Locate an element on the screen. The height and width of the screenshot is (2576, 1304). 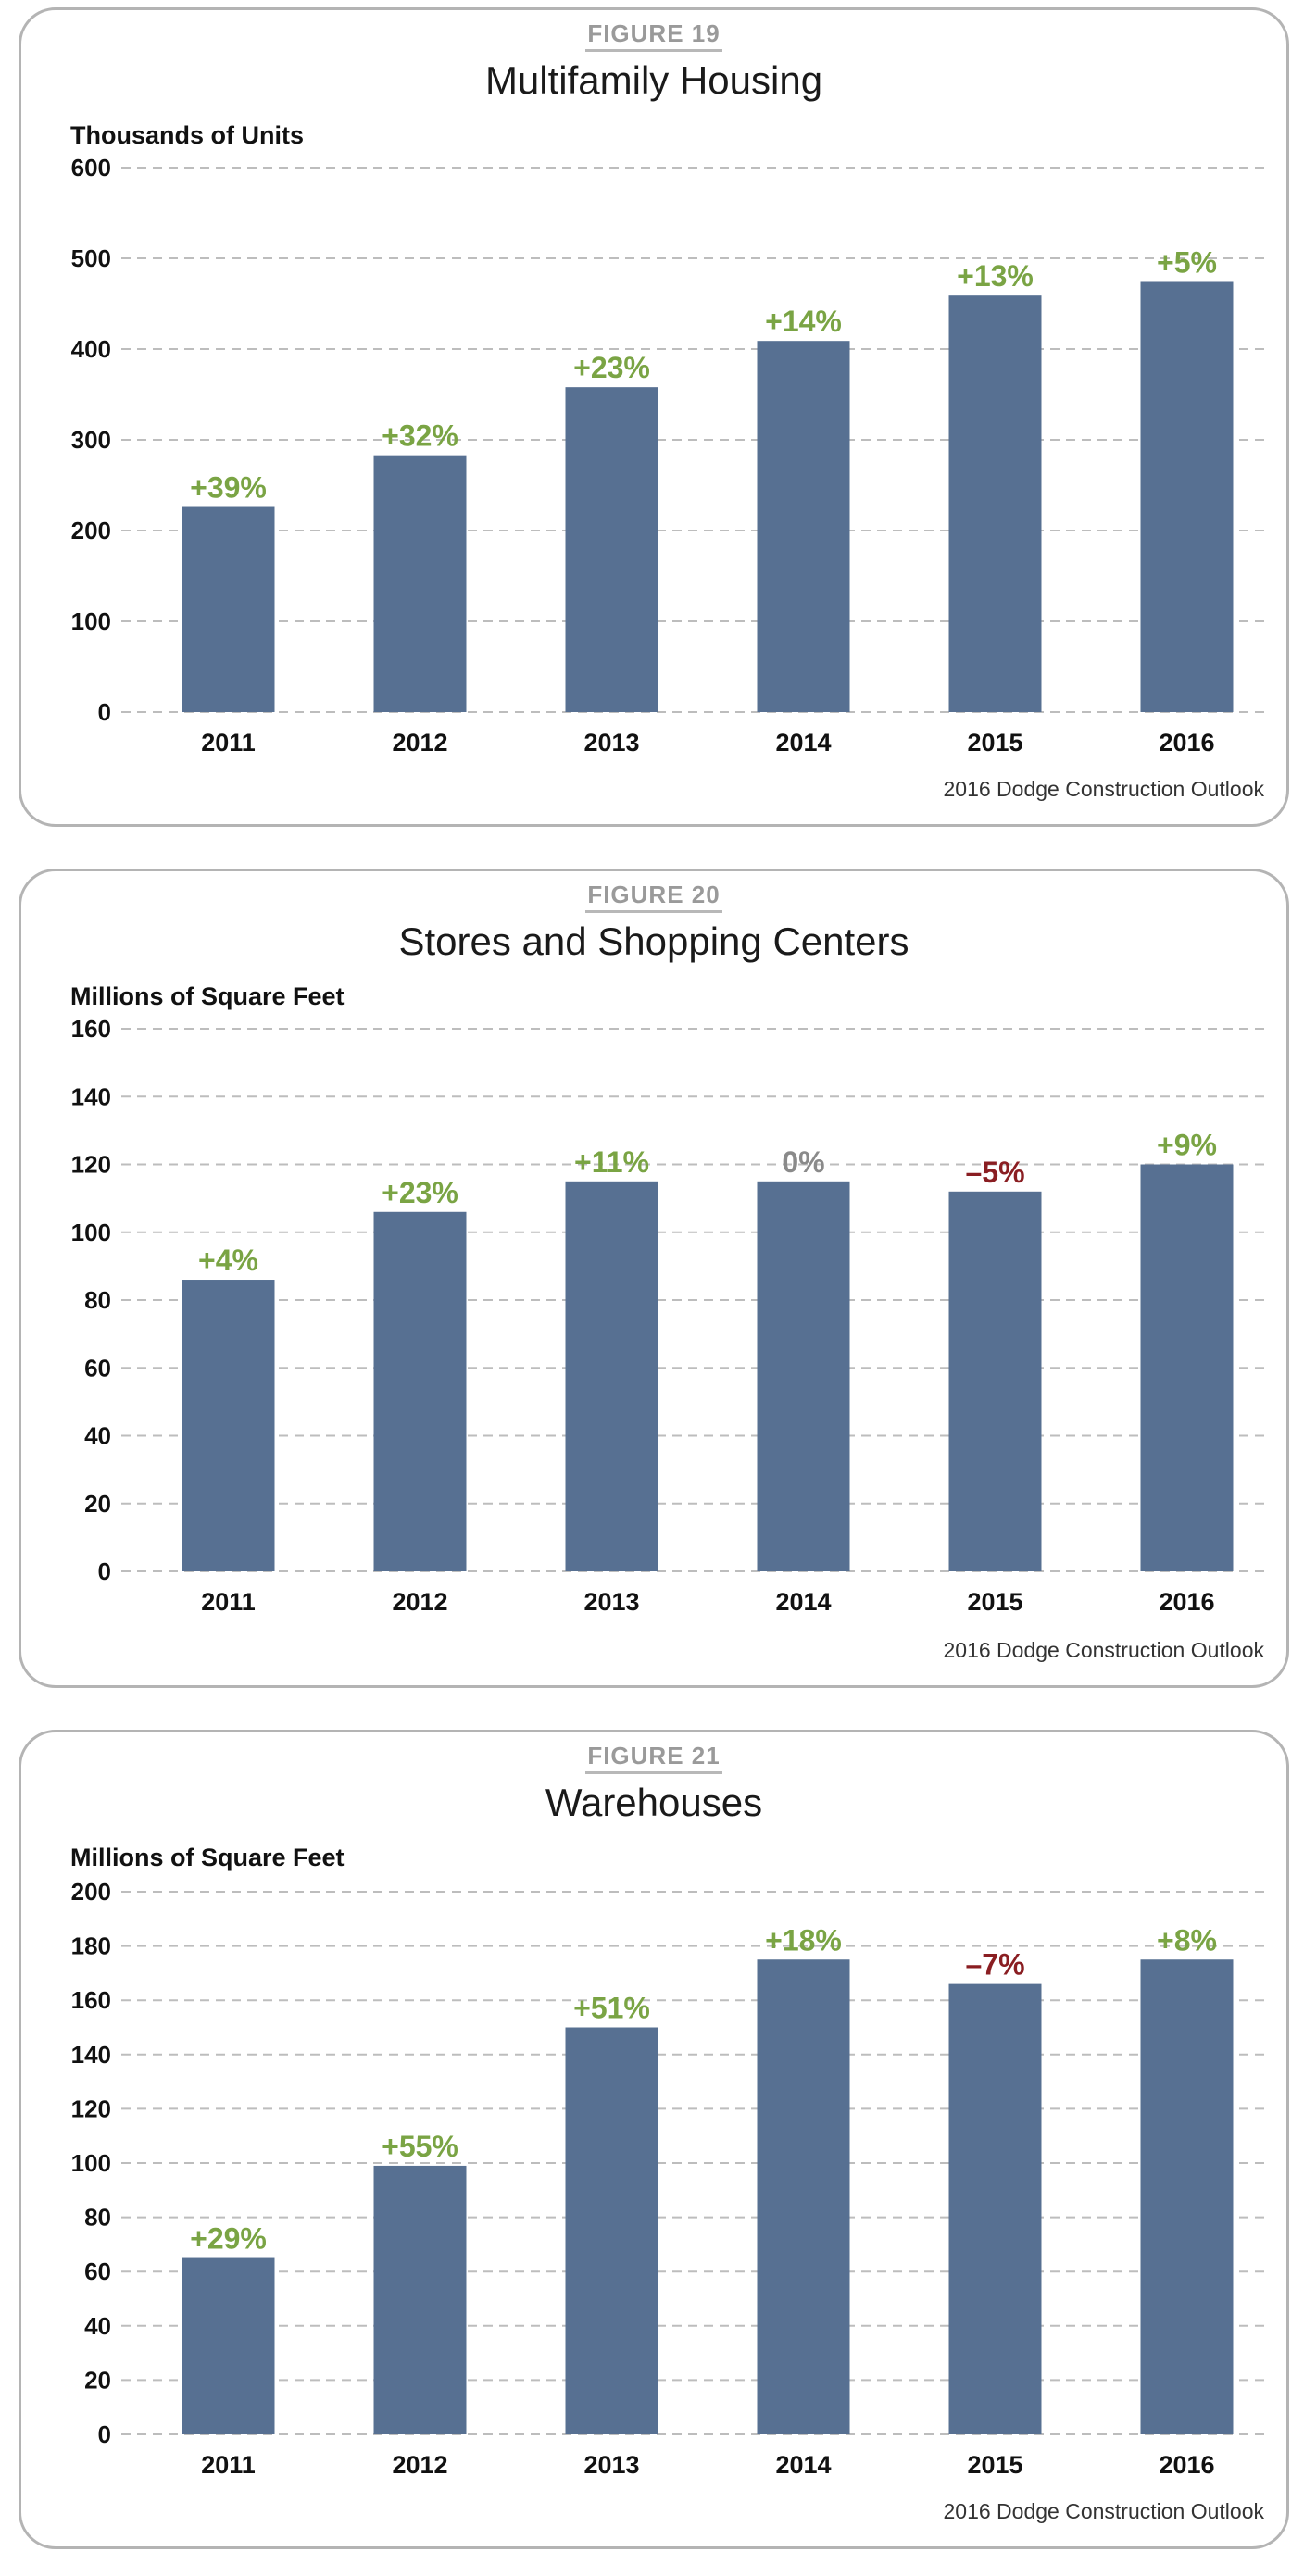
y-tick-label: 600 is located at coordinates (91, 167).